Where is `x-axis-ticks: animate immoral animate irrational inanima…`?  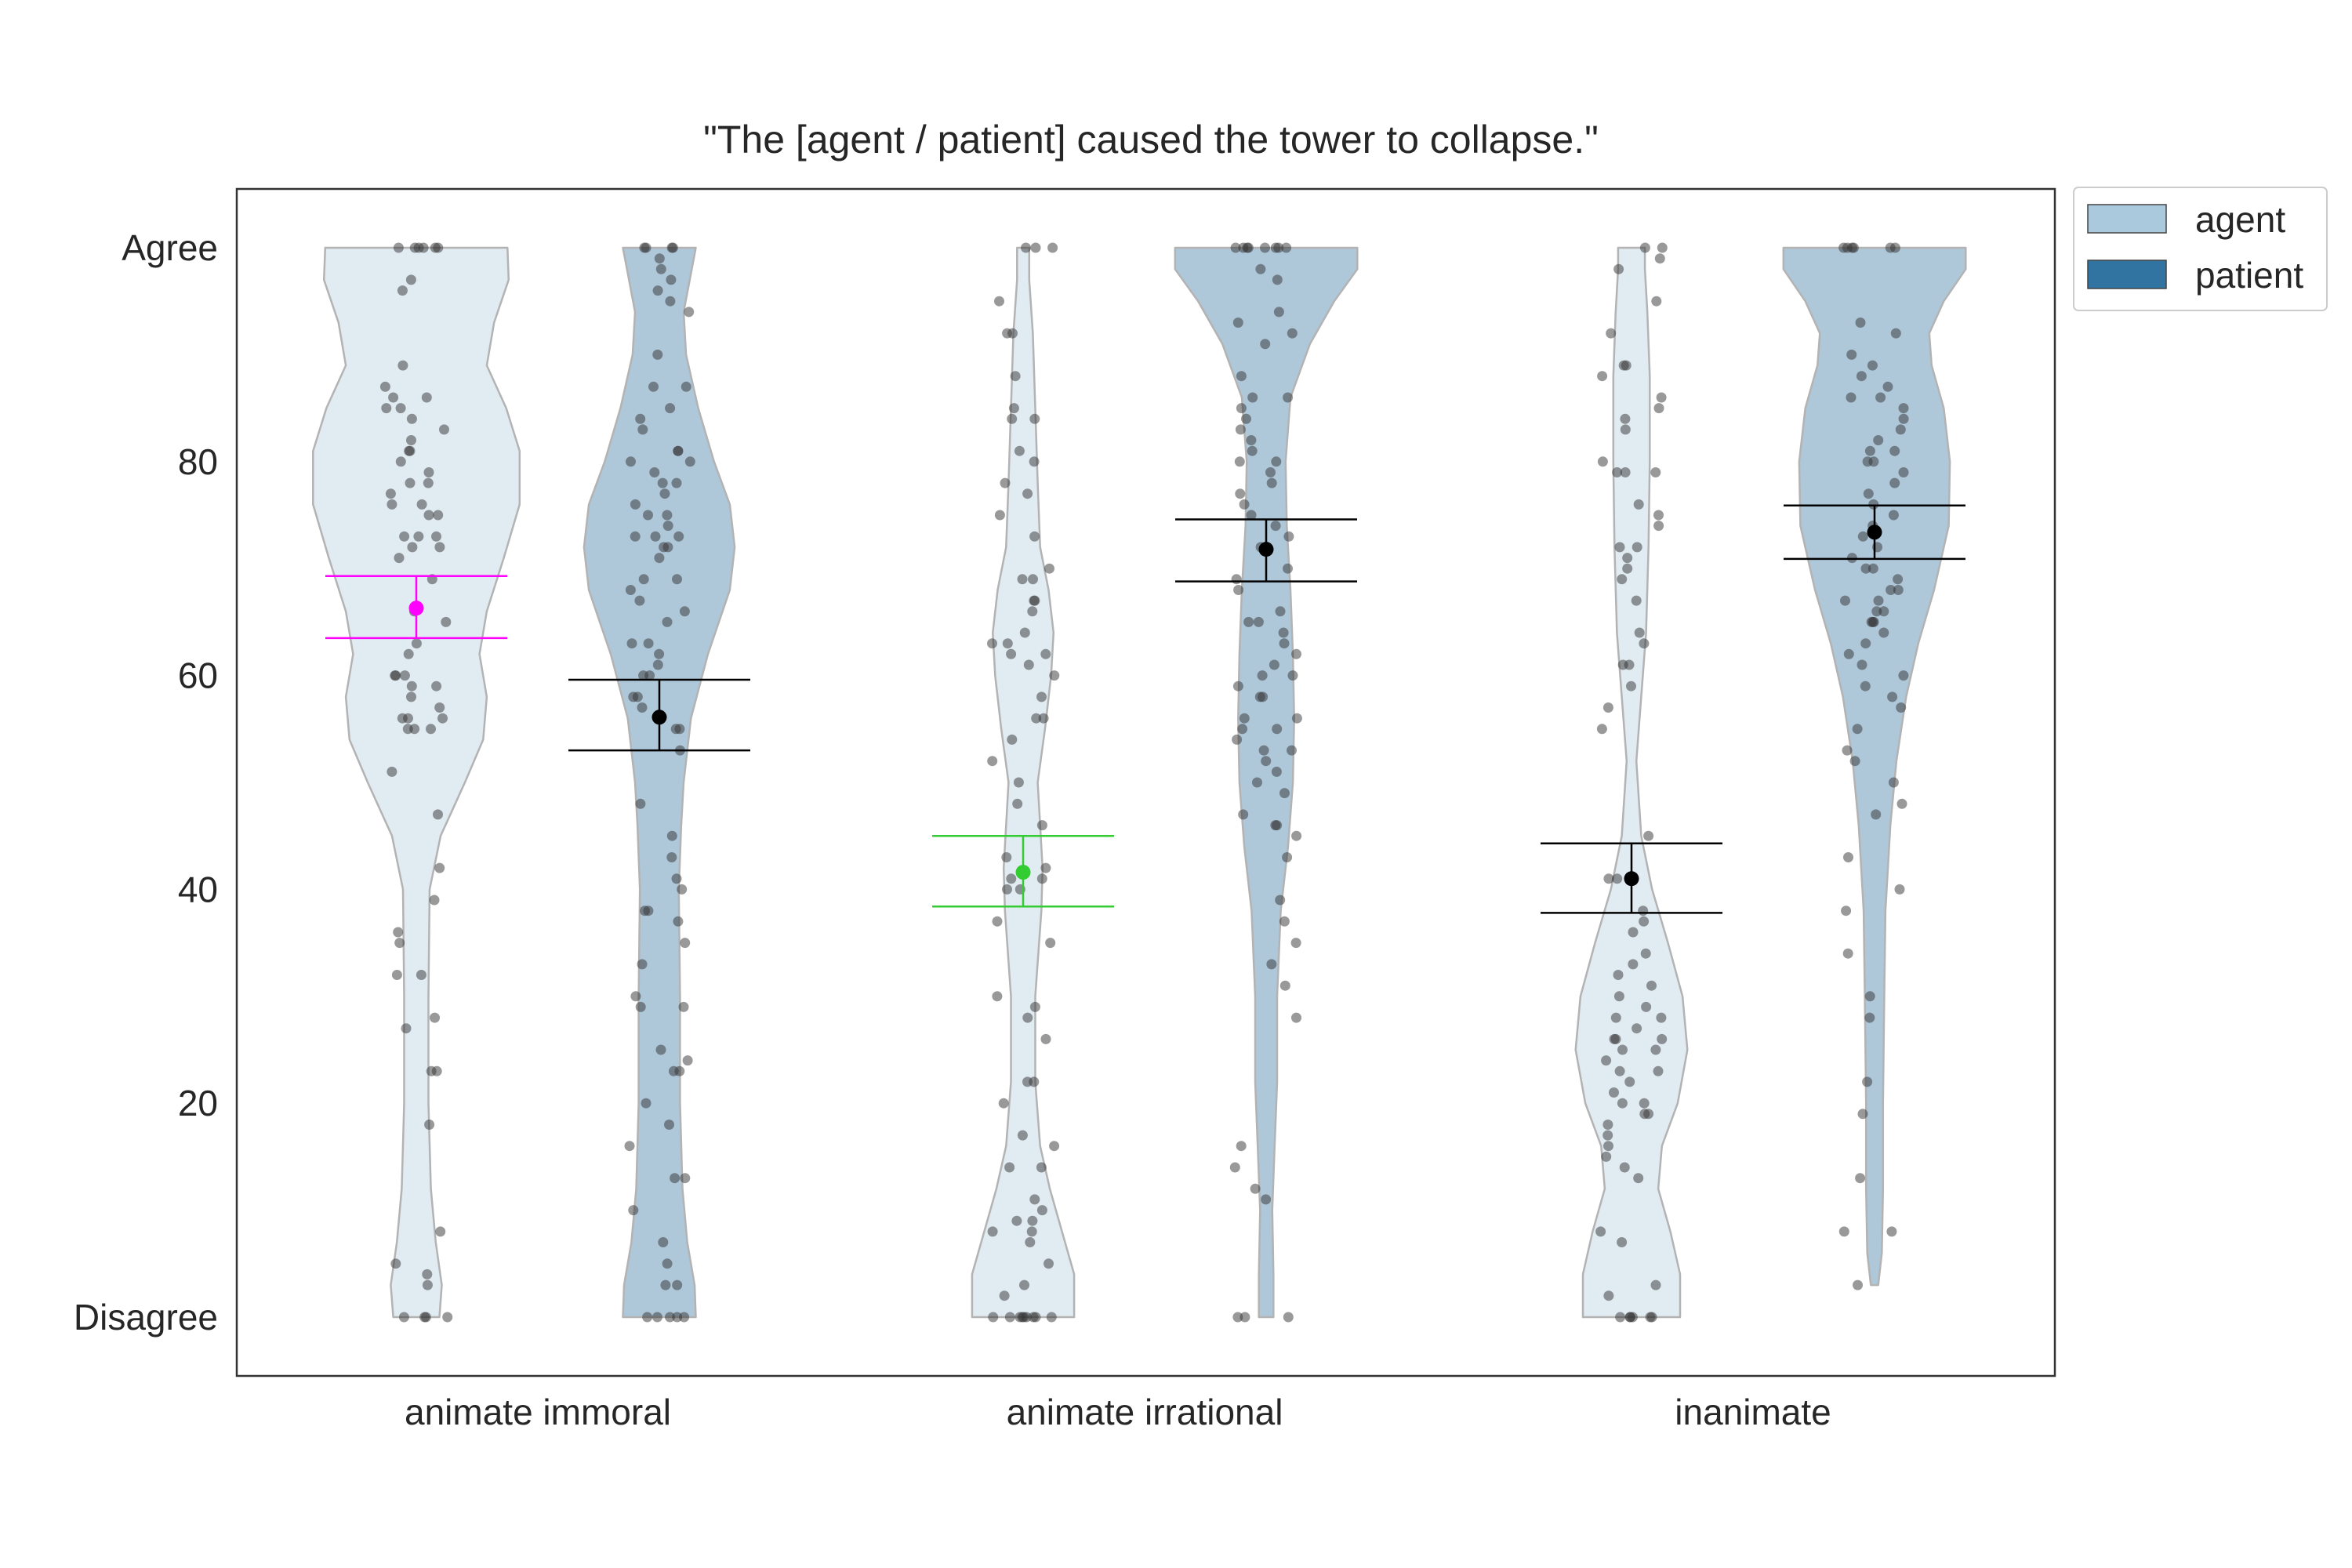
x-axis-ticks: animate immoral animate irrational inanima… is located at coordinates (1118, 1412).